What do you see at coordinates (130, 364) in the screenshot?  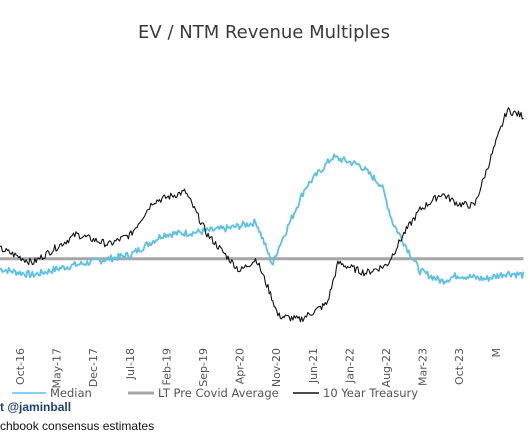 I see `x-tick-label: Jul-18` at bounding box center [130, 364].